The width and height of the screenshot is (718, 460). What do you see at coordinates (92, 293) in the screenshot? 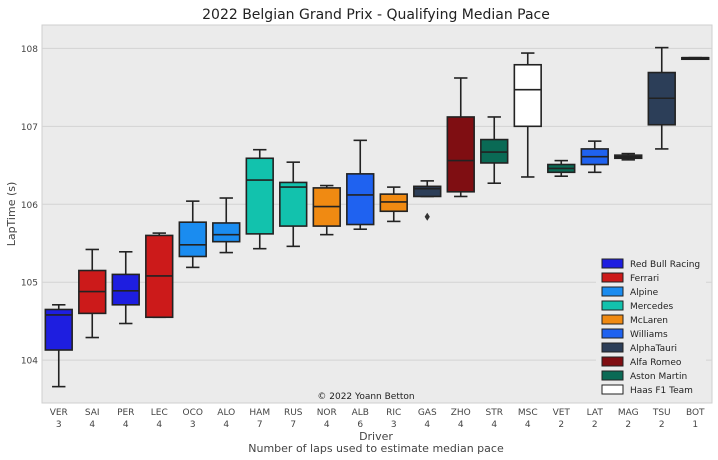
I see `box-sai` at bounding box center [92, 293].